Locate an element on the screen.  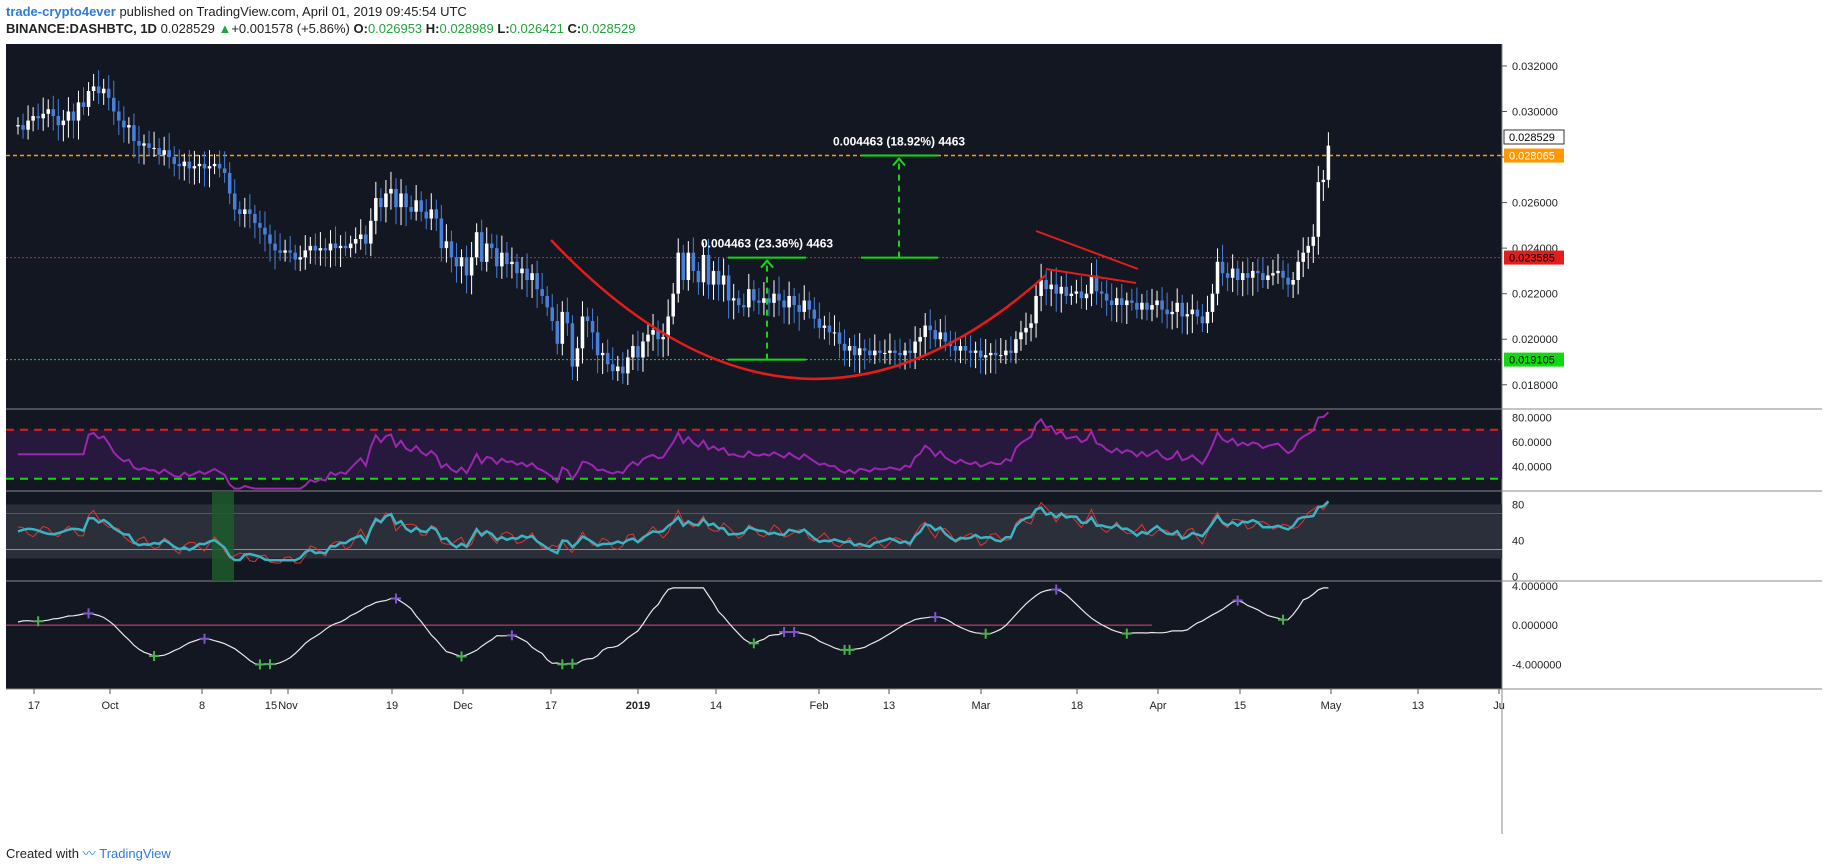
tradingview-link: TradingView is located at coordinates (135, 853).